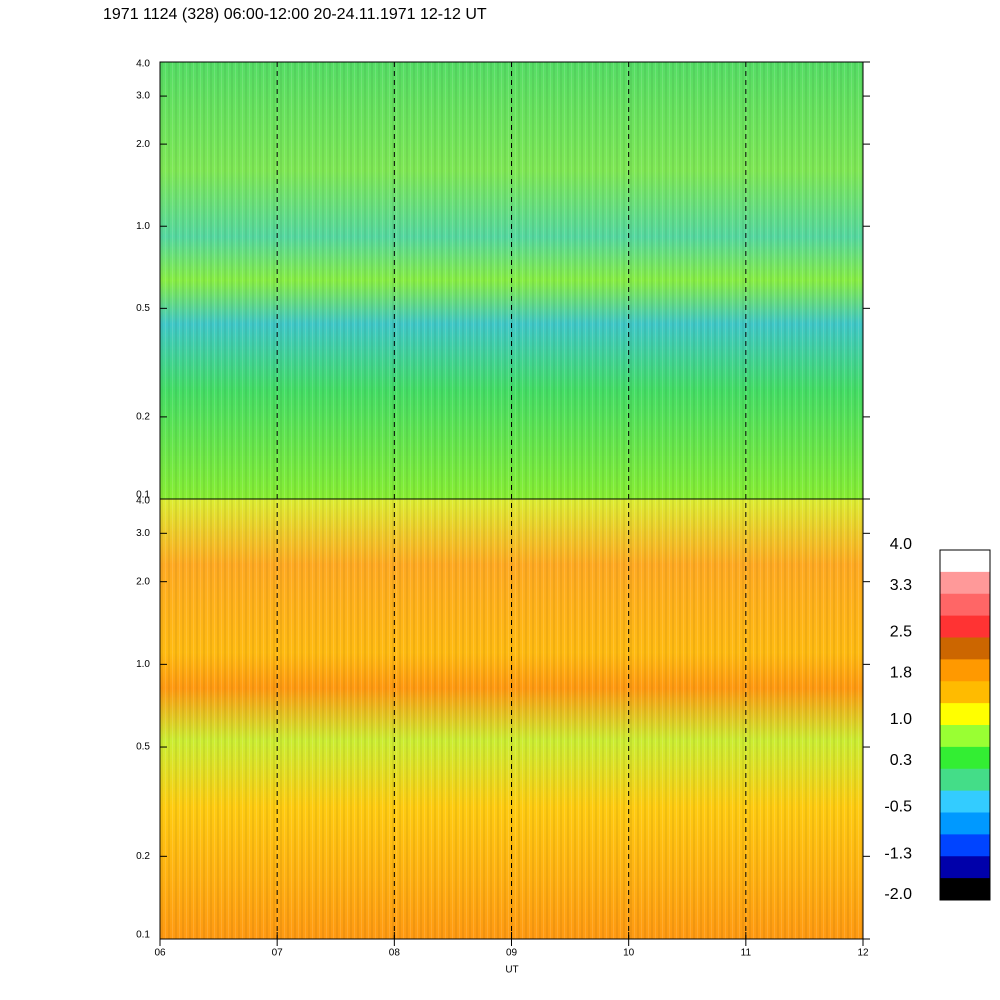  What do you see at coordinates (898, 807) in the screenshot?
I see `colorbar-label: -0.5` at bounding box center [898, 807].